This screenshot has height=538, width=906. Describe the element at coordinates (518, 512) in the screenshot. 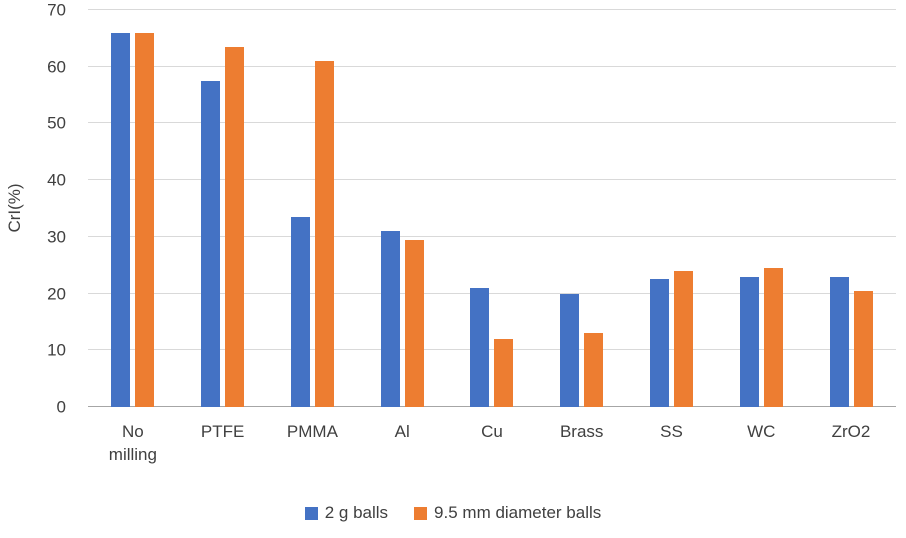

I see `legend-label-series-2: 9.5 mm diameter balls` at that location.